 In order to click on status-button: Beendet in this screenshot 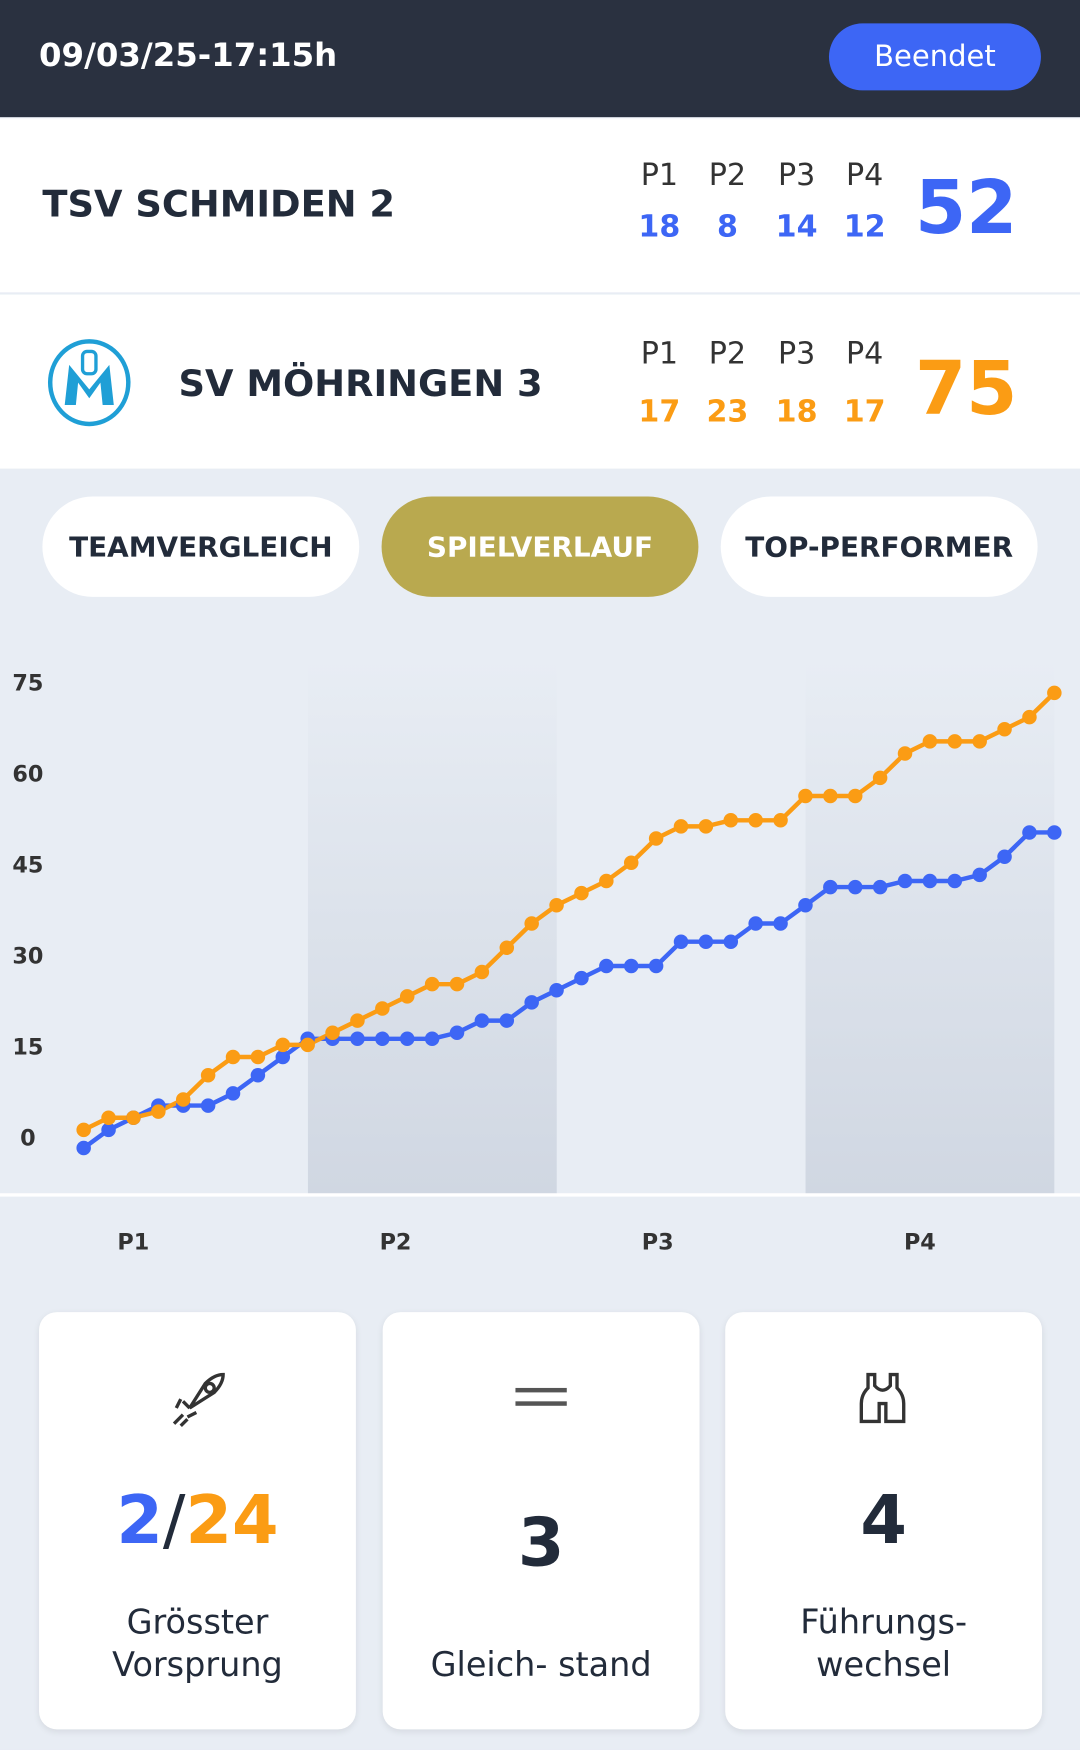, I will do `click(934, 57)`.